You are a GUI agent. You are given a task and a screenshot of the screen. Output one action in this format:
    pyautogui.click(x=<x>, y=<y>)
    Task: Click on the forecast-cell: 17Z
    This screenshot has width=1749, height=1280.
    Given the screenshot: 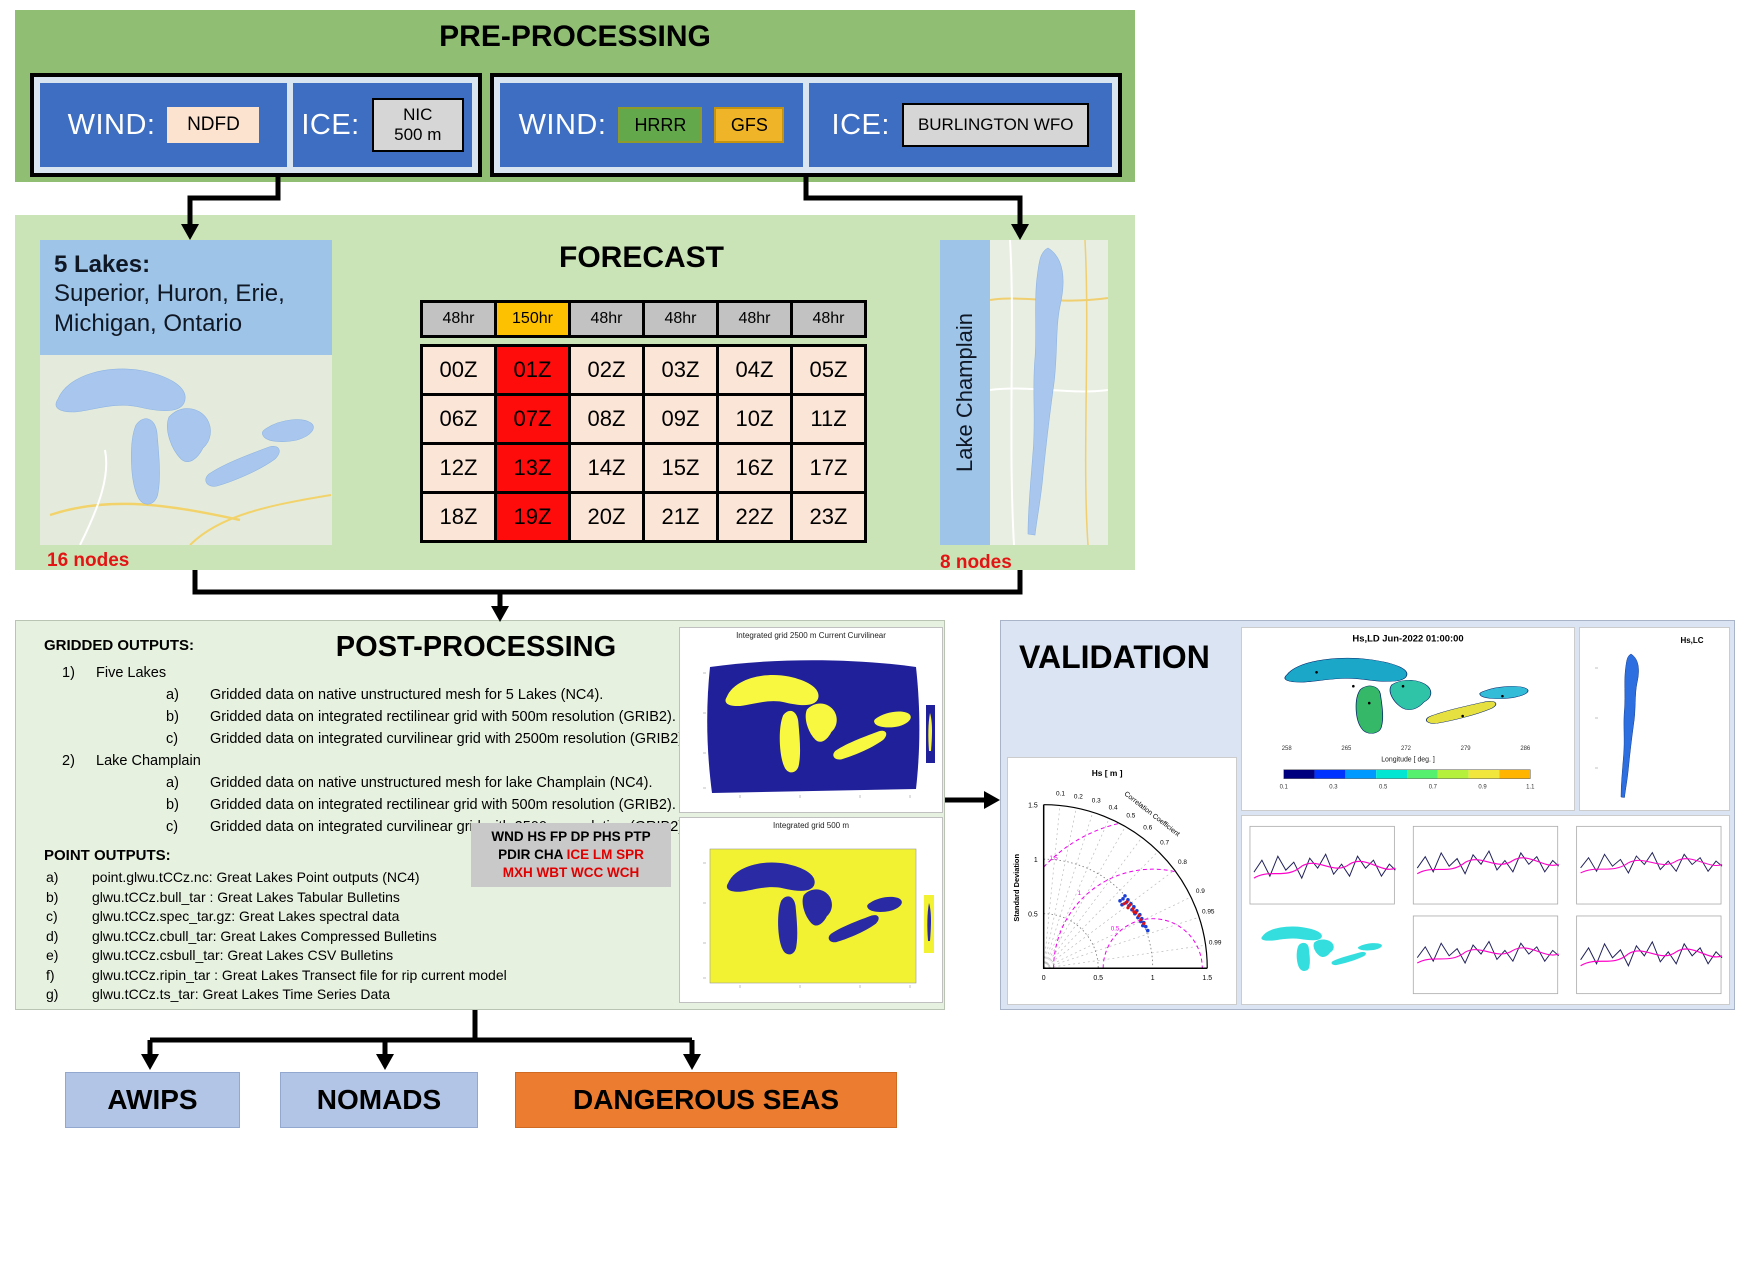 What is the action you would take?
    pyautogui.click(x=828, y=468)
    